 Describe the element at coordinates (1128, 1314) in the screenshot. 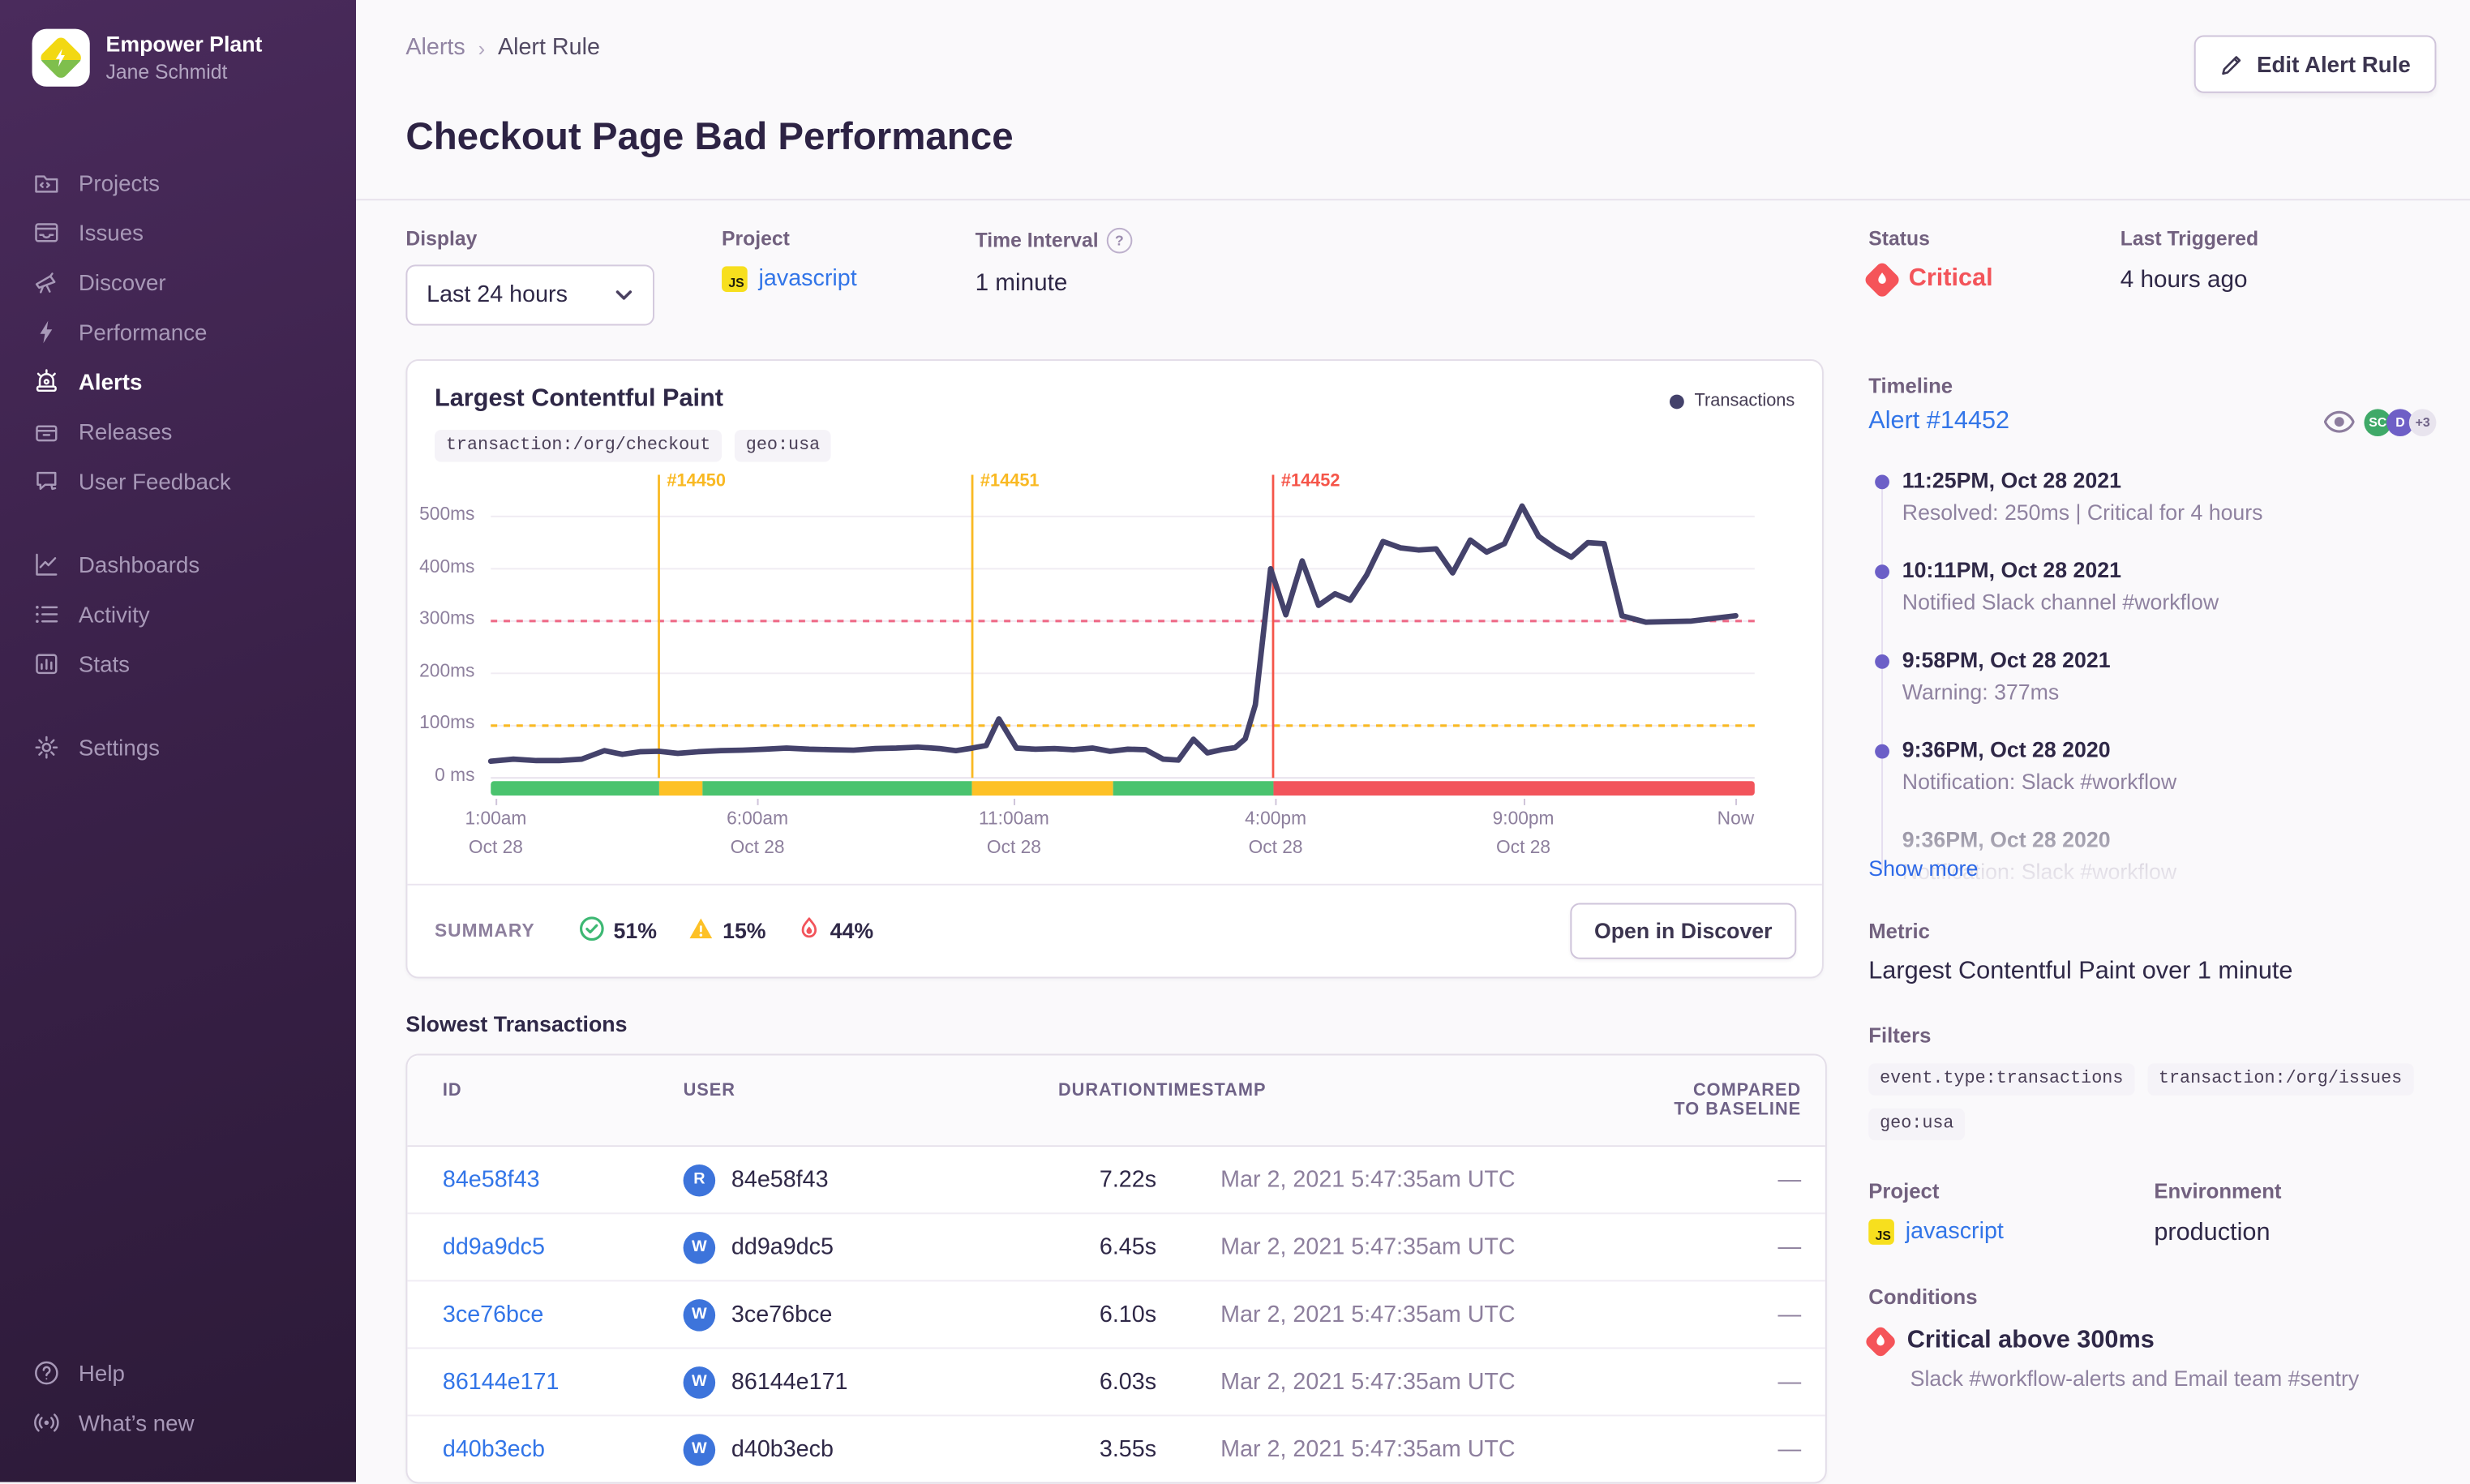

I see `duration-cell: 6.10s` at that location.